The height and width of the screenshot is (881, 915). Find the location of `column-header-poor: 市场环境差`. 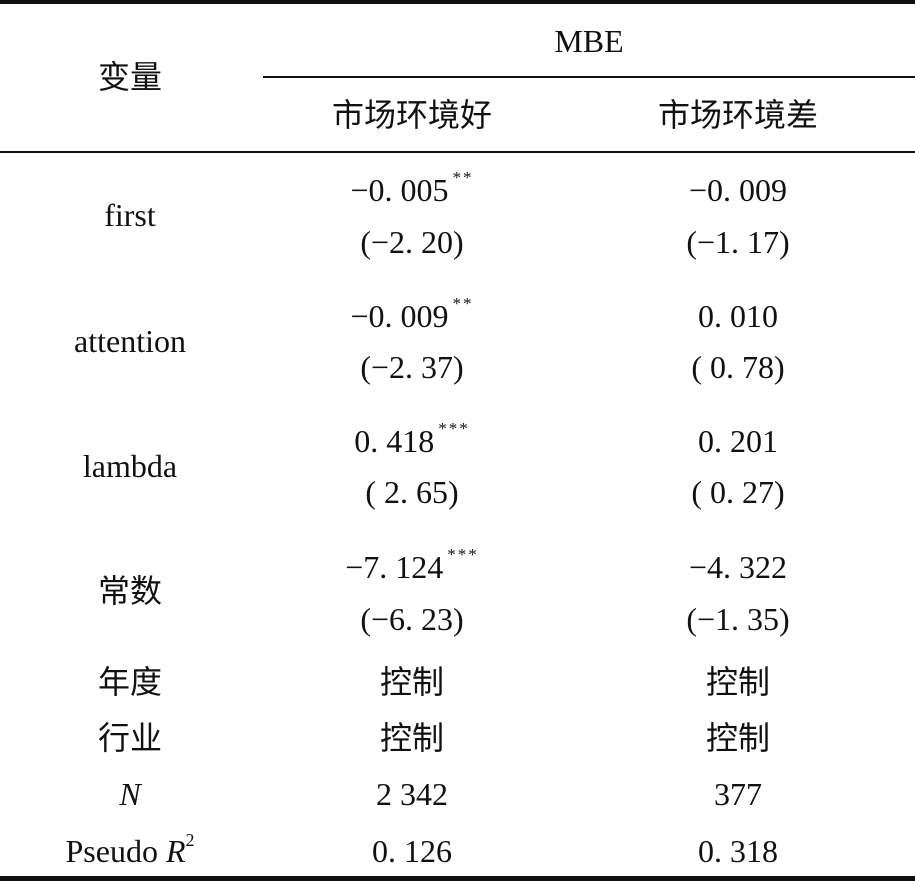

column-header-poor: 市场环境差 is located at coordinates (738, 115).